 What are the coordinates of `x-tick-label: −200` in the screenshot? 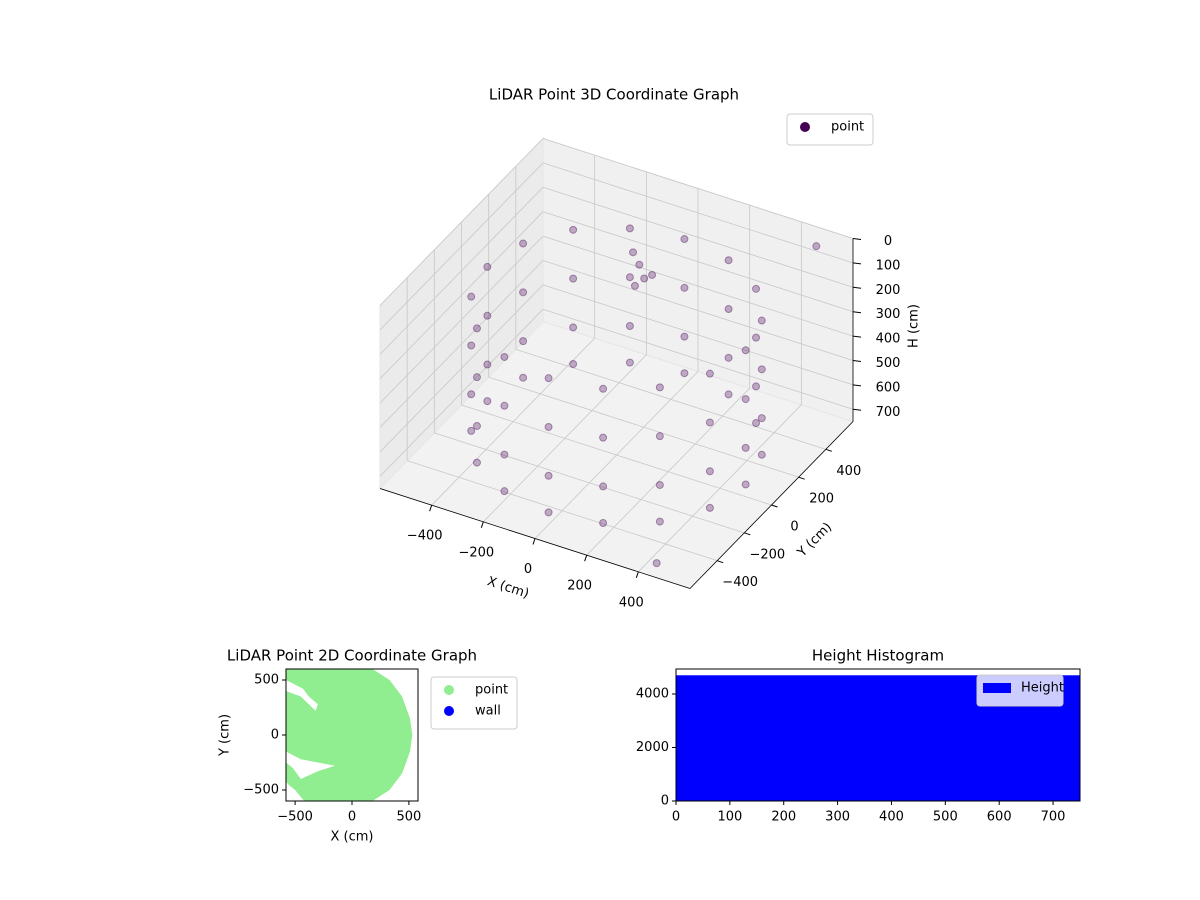 It's located at (476, 552).